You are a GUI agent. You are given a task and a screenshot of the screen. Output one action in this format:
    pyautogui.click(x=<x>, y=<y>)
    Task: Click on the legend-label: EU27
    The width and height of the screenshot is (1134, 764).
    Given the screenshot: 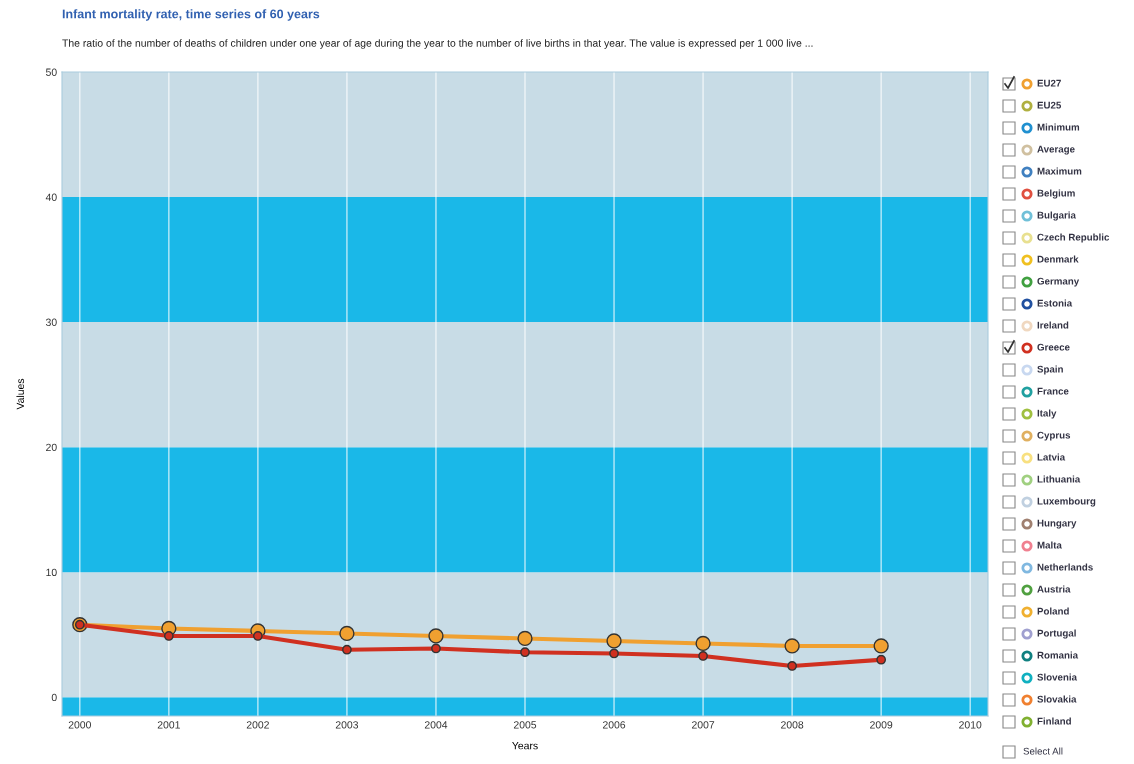 What is the action you would take?
    pyautogui.click(x=1049, y=83)
    